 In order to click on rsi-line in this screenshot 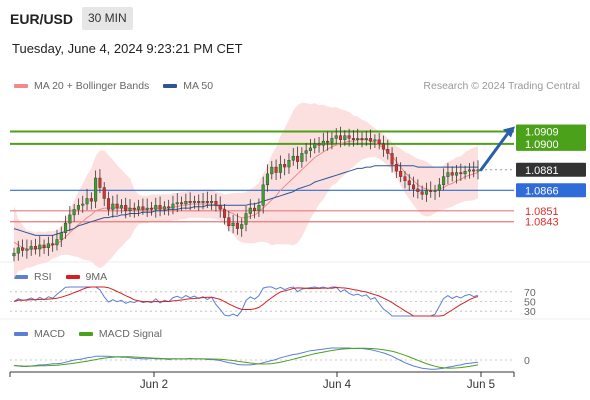, I will do `click(246, 301)`.